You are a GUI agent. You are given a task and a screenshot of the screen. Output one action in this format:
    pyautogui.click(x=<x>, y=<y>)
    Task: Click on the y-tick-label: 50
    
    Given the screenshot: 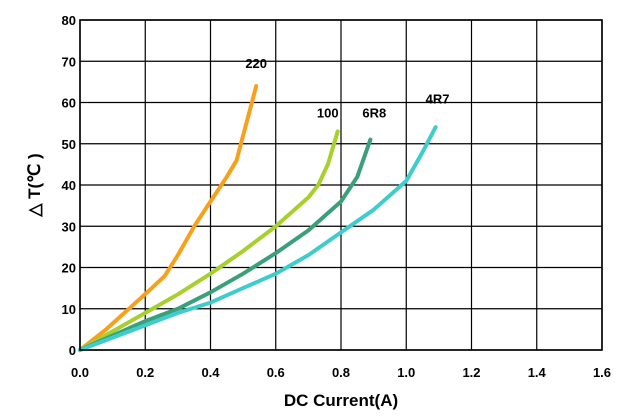 What is the action you would take?
    pyautogui.click(x=69, y=144)
    